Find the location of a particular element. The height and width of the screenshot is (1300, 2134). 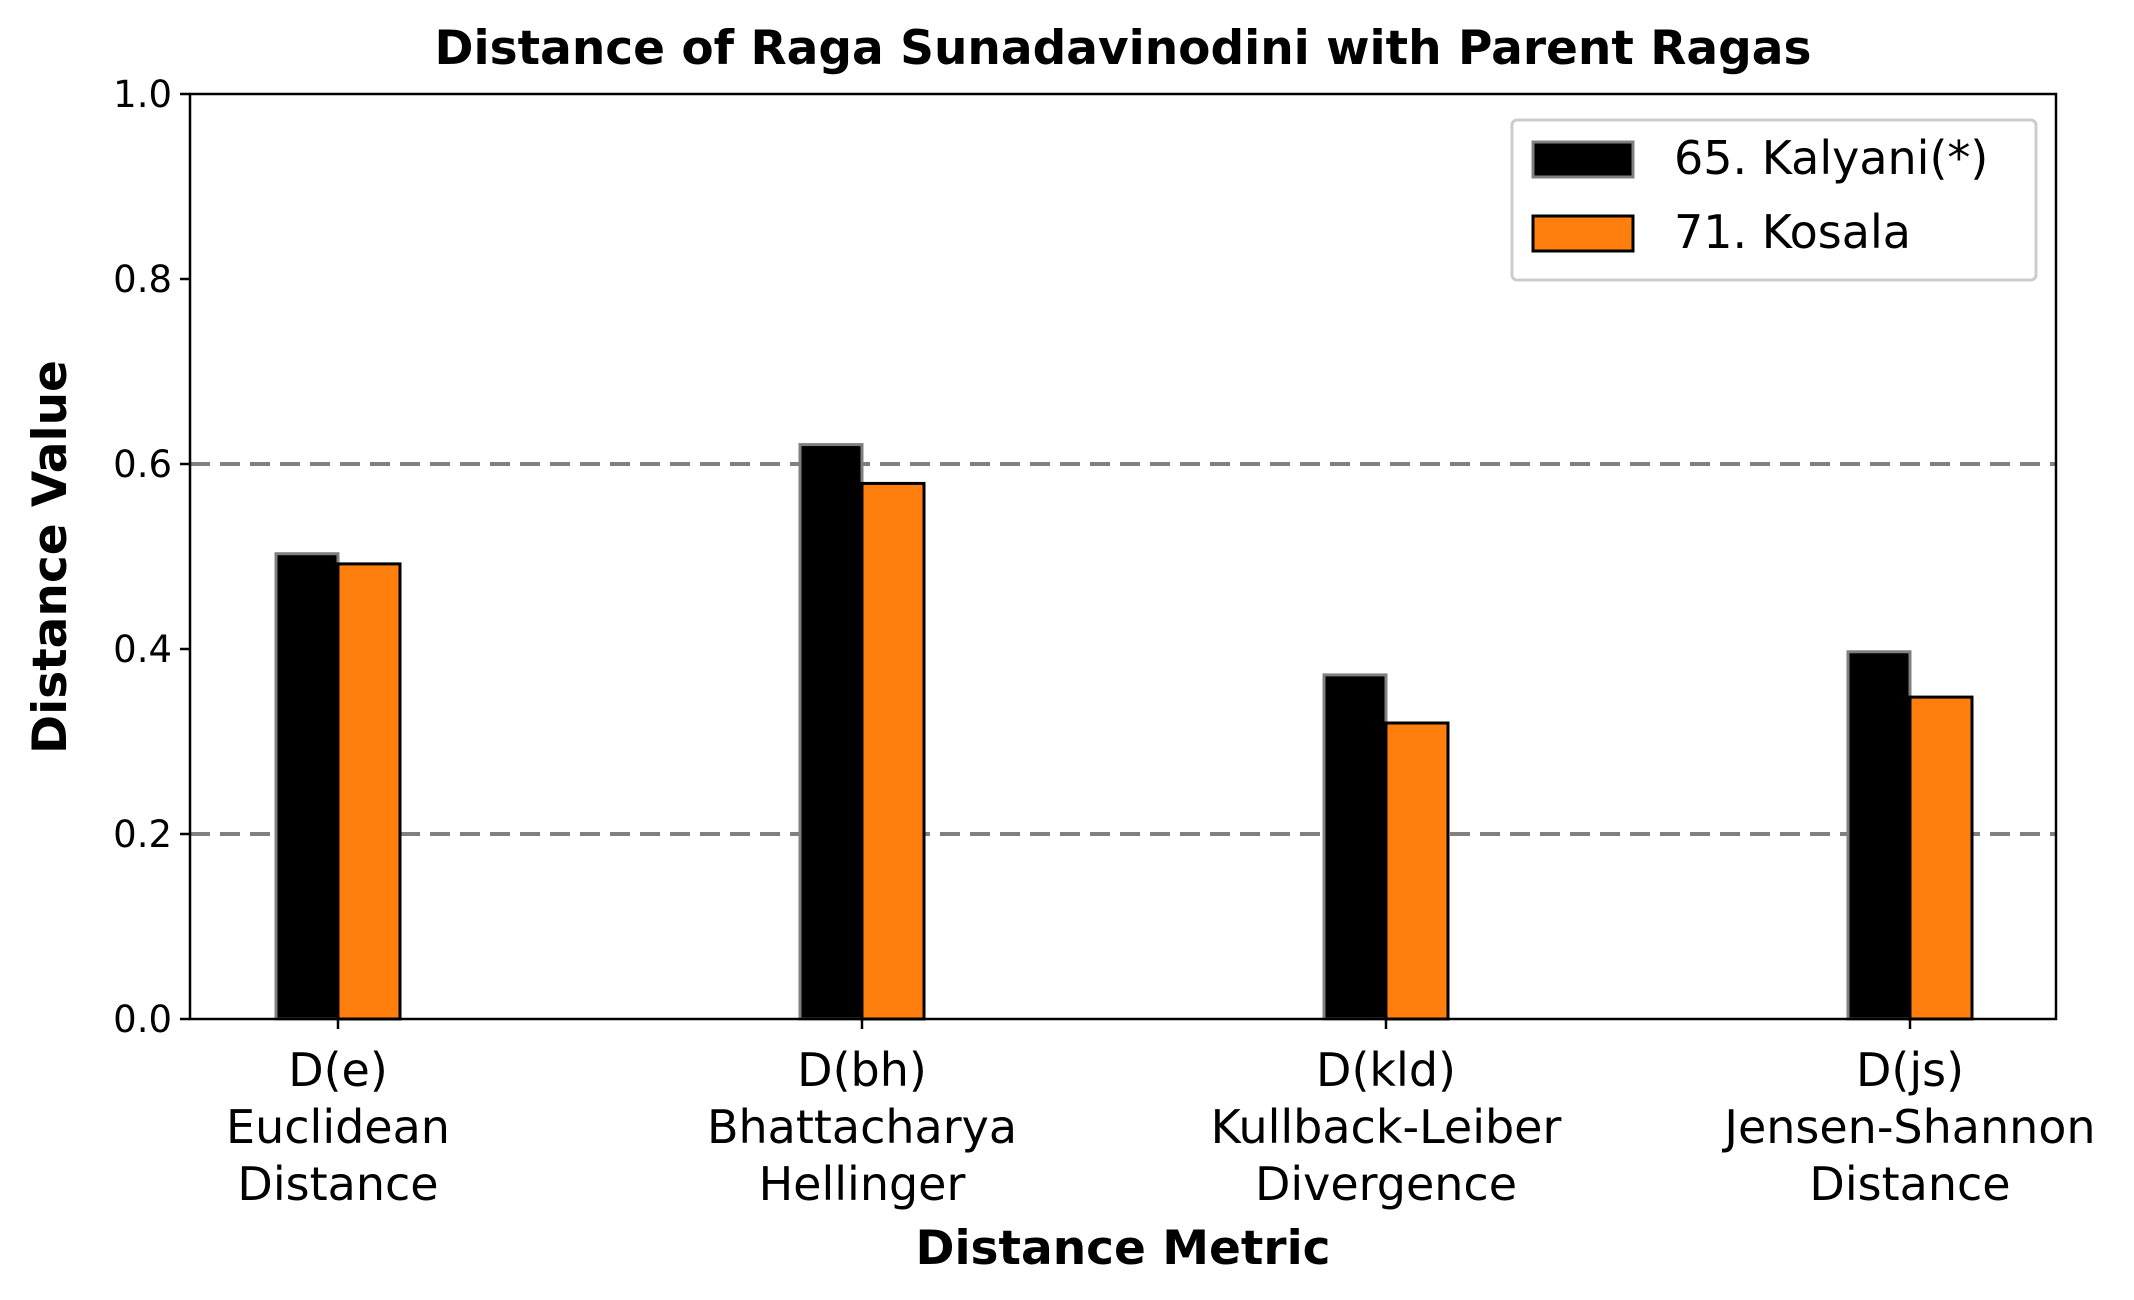

y-tick-label: 0.4 is located at coordinates (142, 649).